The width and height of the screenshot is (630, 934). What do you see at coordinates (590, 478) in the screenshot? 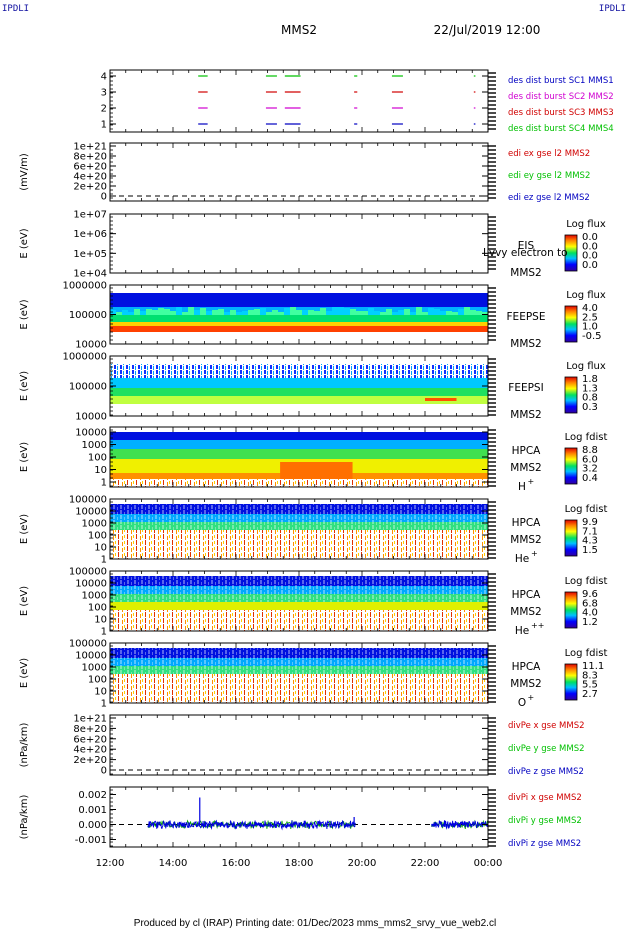
I see `colorbar-label: 0.4` at bounding box center [590, 478].